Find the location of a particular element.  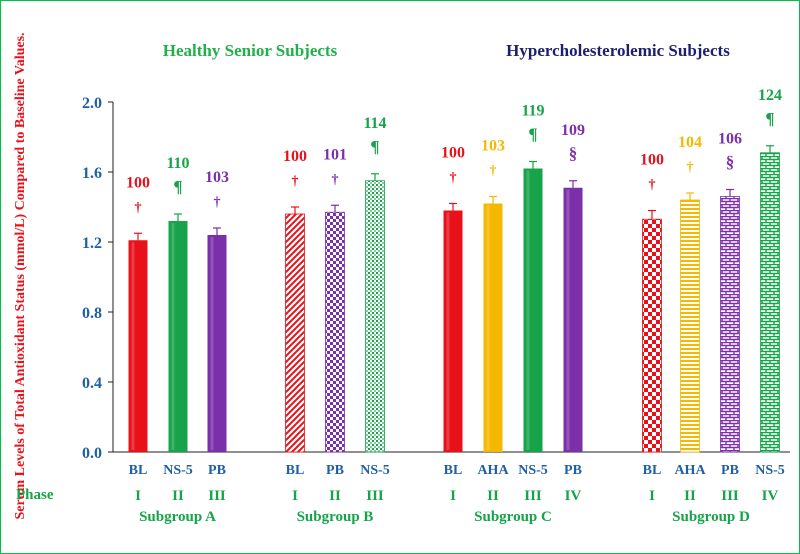

phase-label: Phase is located at coordinates (35, 495).